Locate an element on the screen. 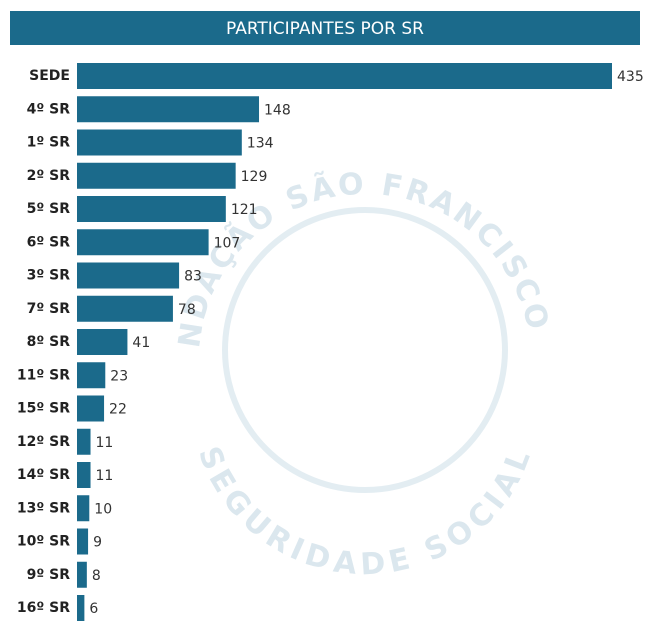 This screenshot has width=651, height=637. category-label: 1º SR is located at coordinates (49, 143).